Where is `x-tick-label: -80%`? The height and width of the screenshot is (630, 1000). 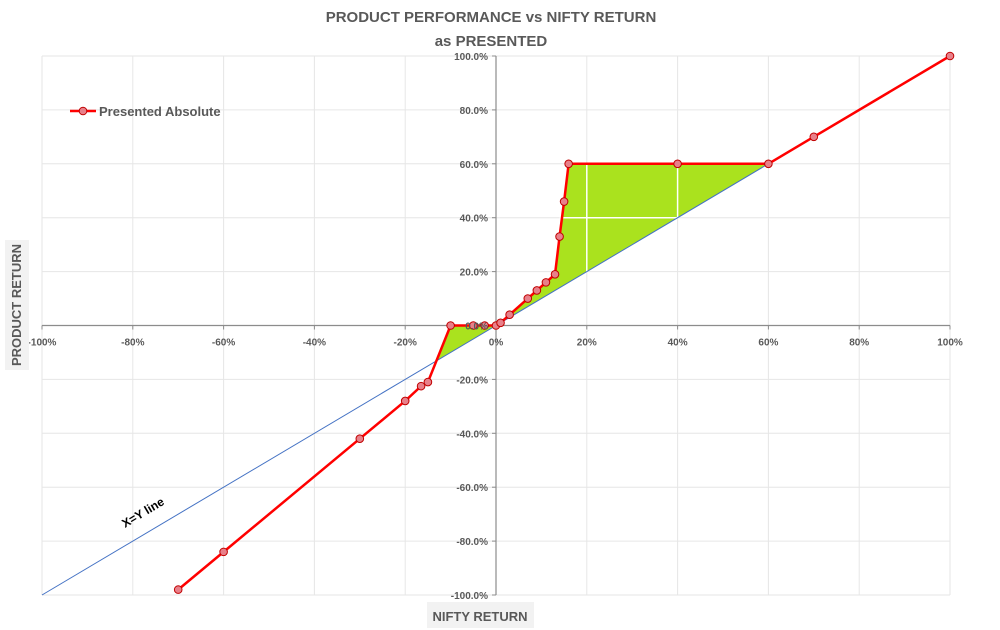
x-tick-label: -80% is located at coordinates (132, 343).